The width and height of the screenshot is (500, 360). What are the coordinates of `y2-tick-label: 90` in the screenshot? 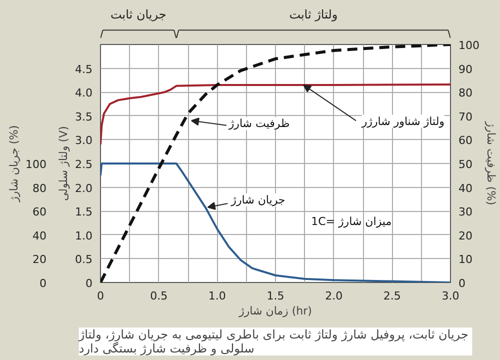 It's located at (465, 69).